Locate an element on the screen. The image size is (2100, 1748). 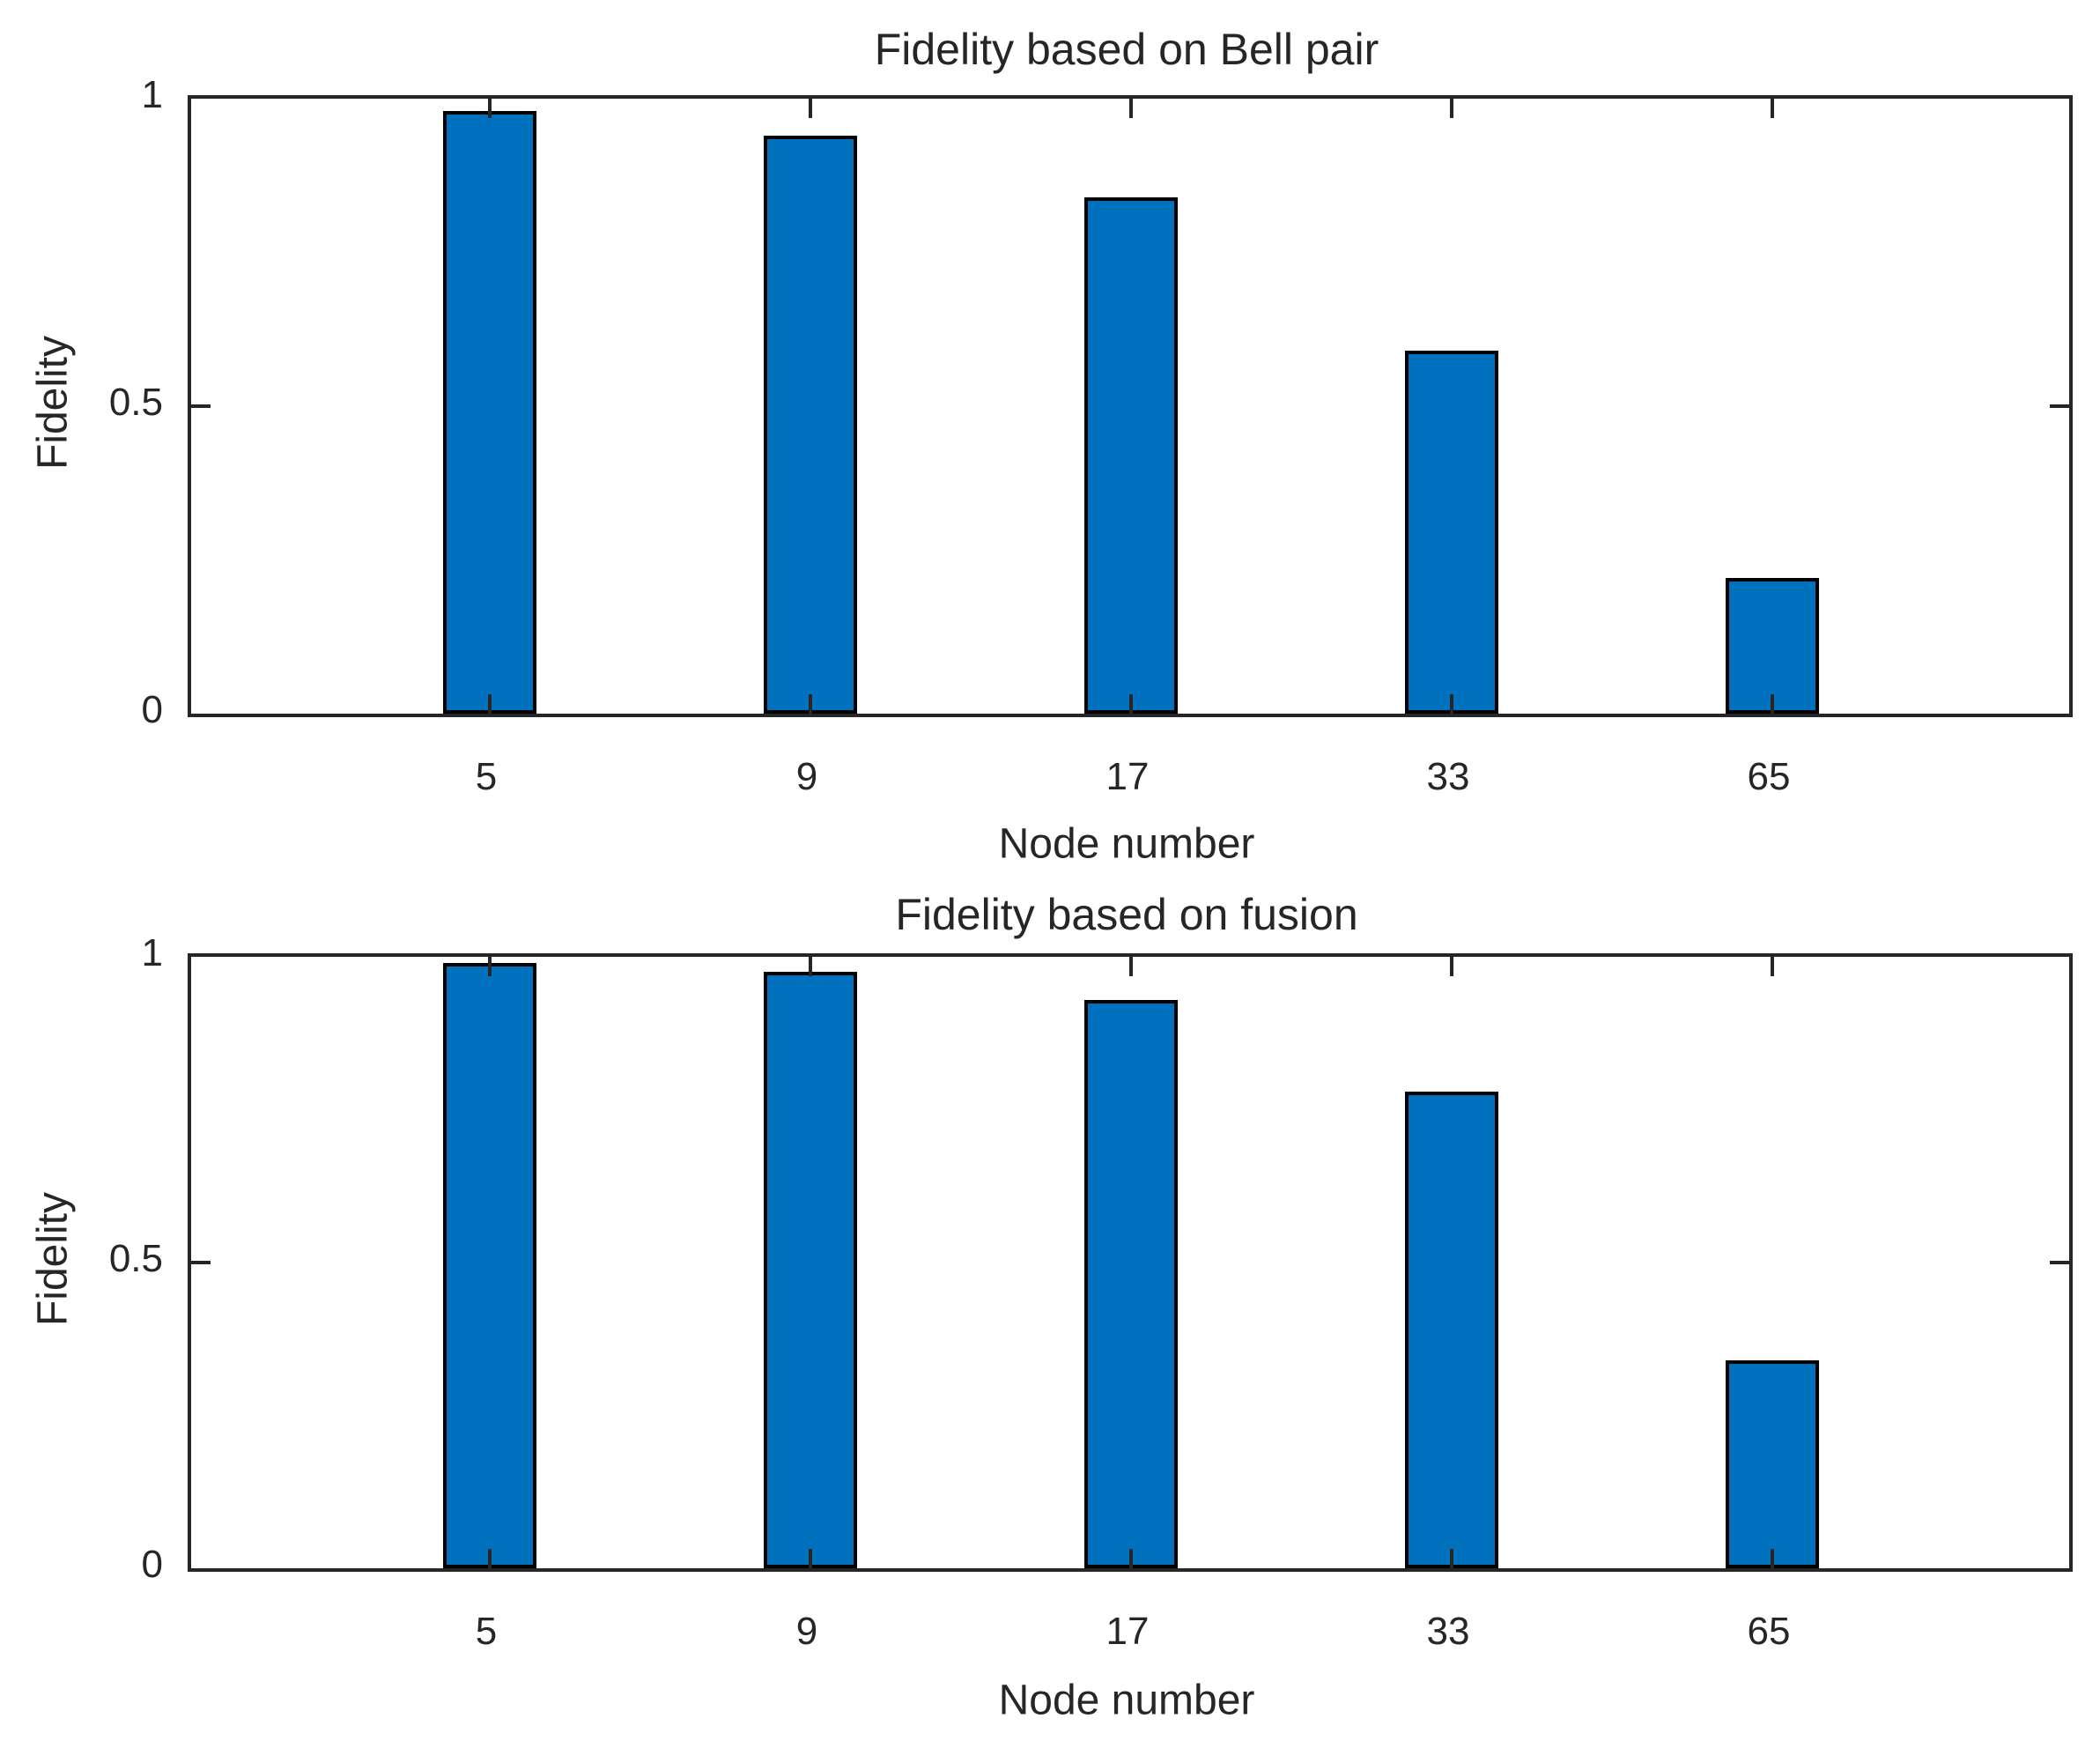
plot-title-bell-pair: Fidelity based on Bell pair is located at coordinates (1126, 49).